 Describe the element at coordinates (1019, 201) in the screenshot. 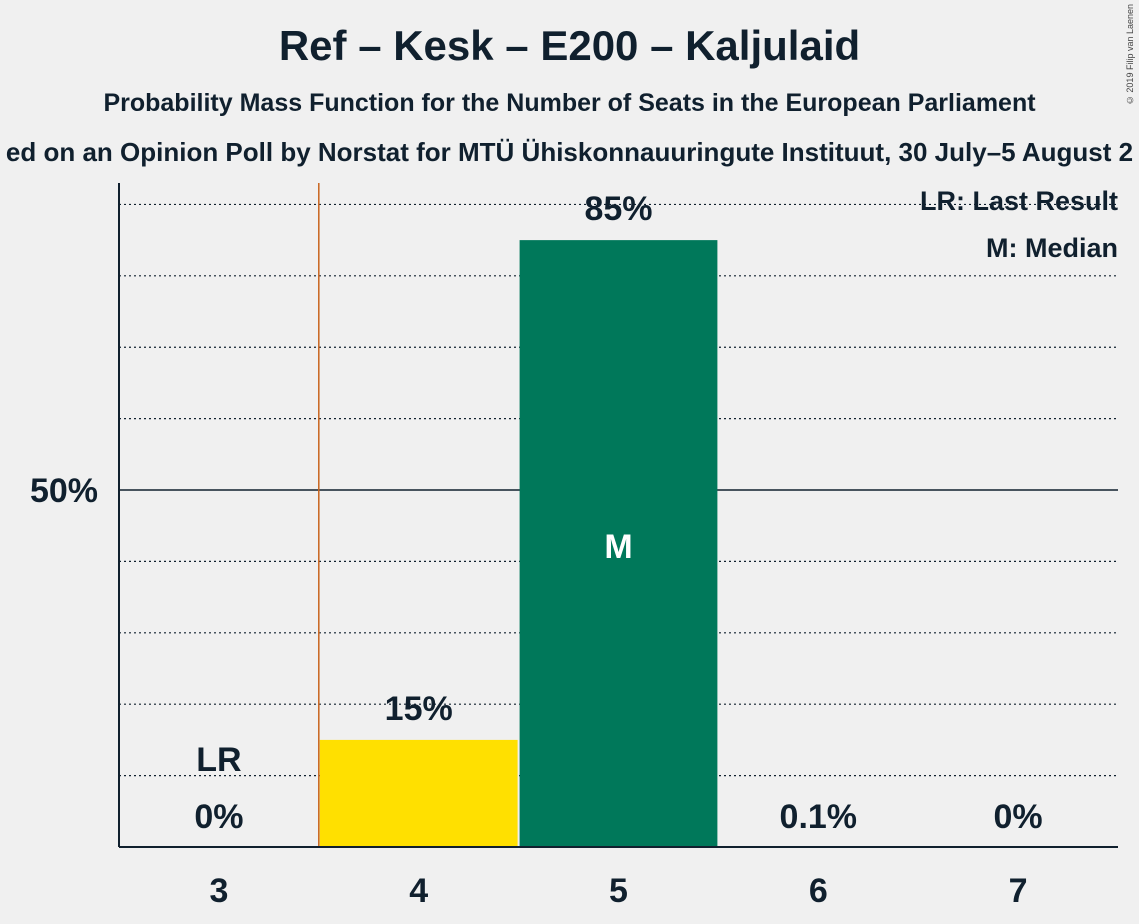

I see `legend-last-result: LR: Last Result` at that location.